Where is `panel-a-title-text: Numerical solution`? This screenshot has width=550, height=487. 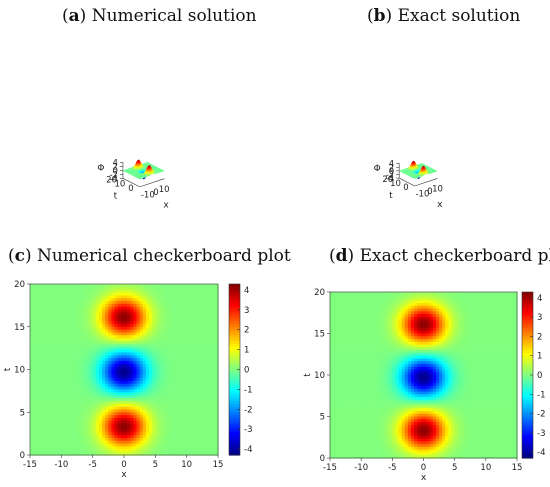 panel-a-title-text: Numerical solution is located at coordinates (174, 16).